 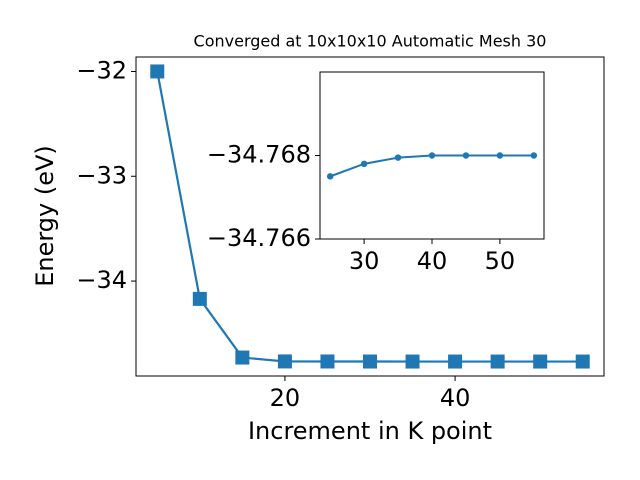 I want to click on x-tick-label: 20, so click(x=285, y=398).